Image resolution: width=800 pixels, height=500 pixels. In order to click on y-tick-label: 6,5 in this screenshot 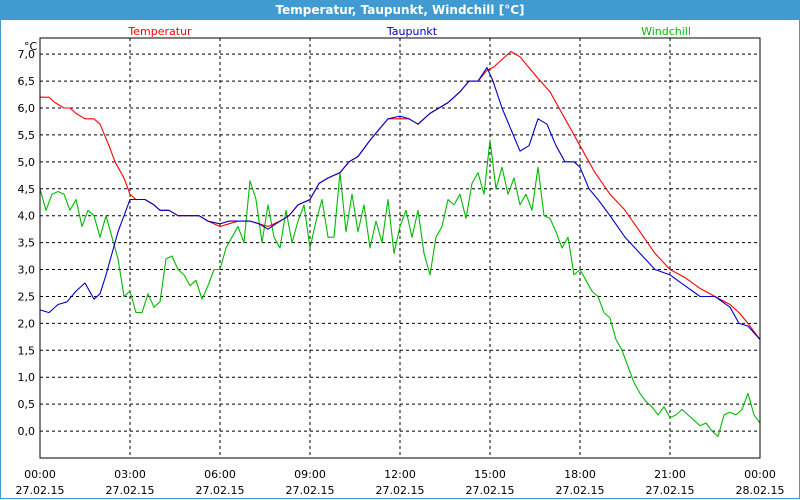, I will do `click(27, 81)`.